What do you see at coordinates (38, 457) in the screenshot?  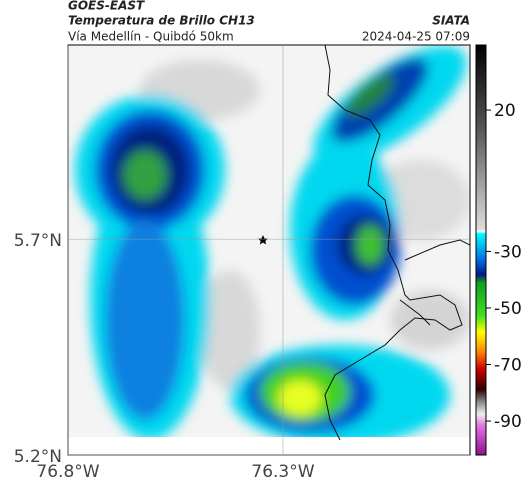 I see `lat-tick-label: 5.2°N` at bounding box center [38, 457].